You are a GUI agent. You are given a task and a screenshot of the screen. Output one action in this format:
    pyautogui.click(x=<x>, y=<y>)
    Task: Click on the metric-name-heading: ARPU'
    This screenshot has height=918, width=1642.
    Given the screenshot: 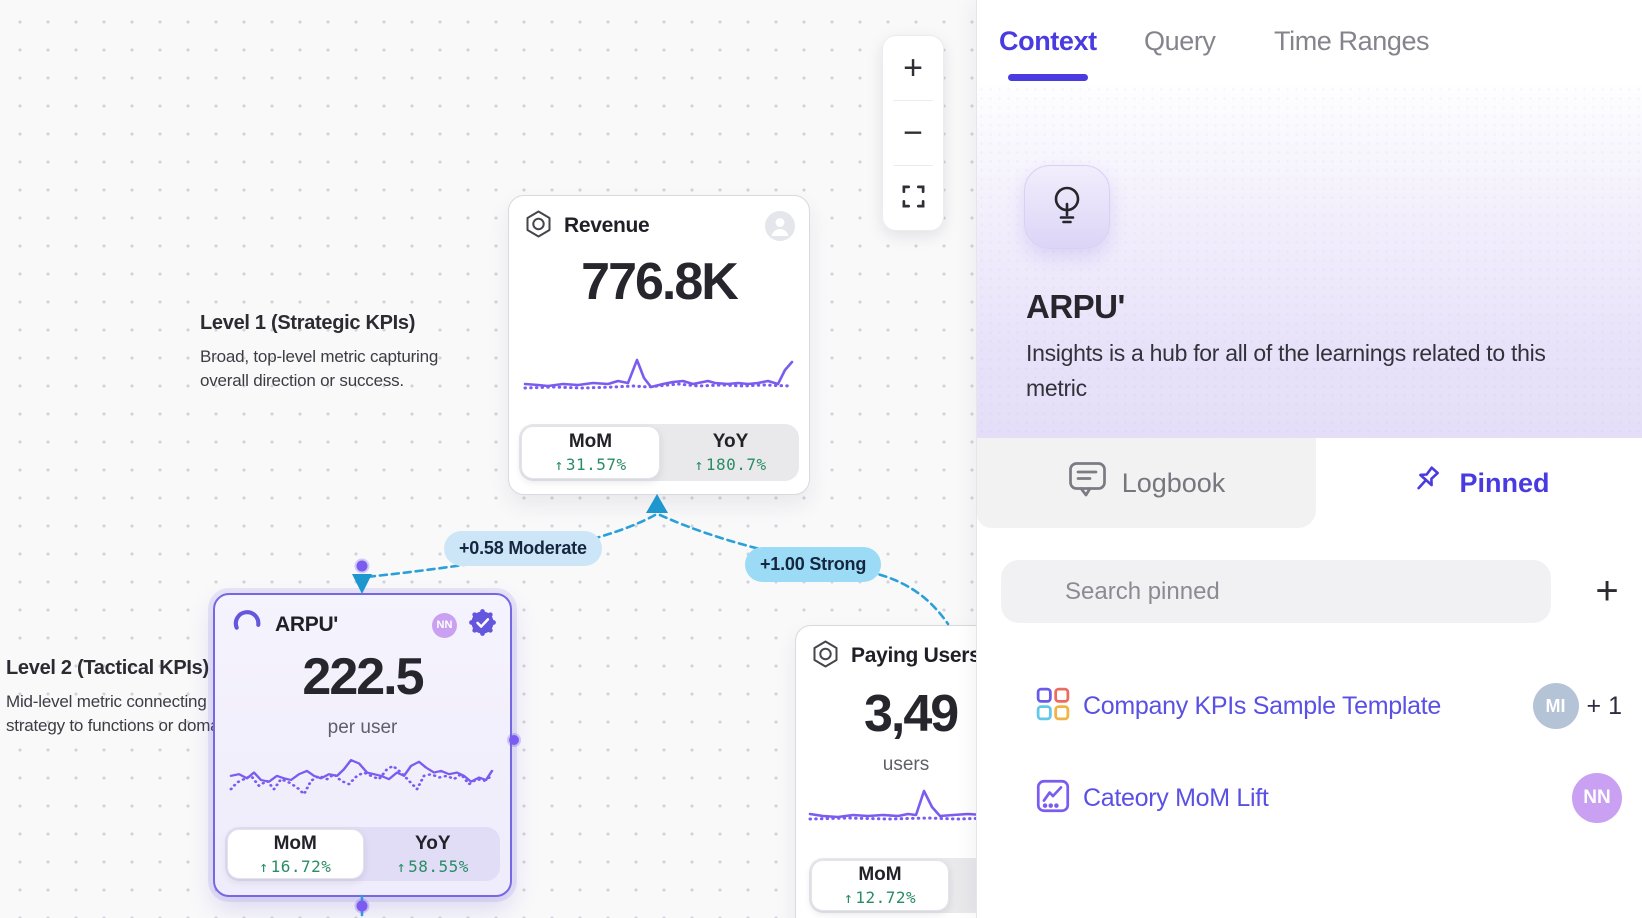 What is the action you would take?
    pyautogui.click(x=1075, y=306)
    